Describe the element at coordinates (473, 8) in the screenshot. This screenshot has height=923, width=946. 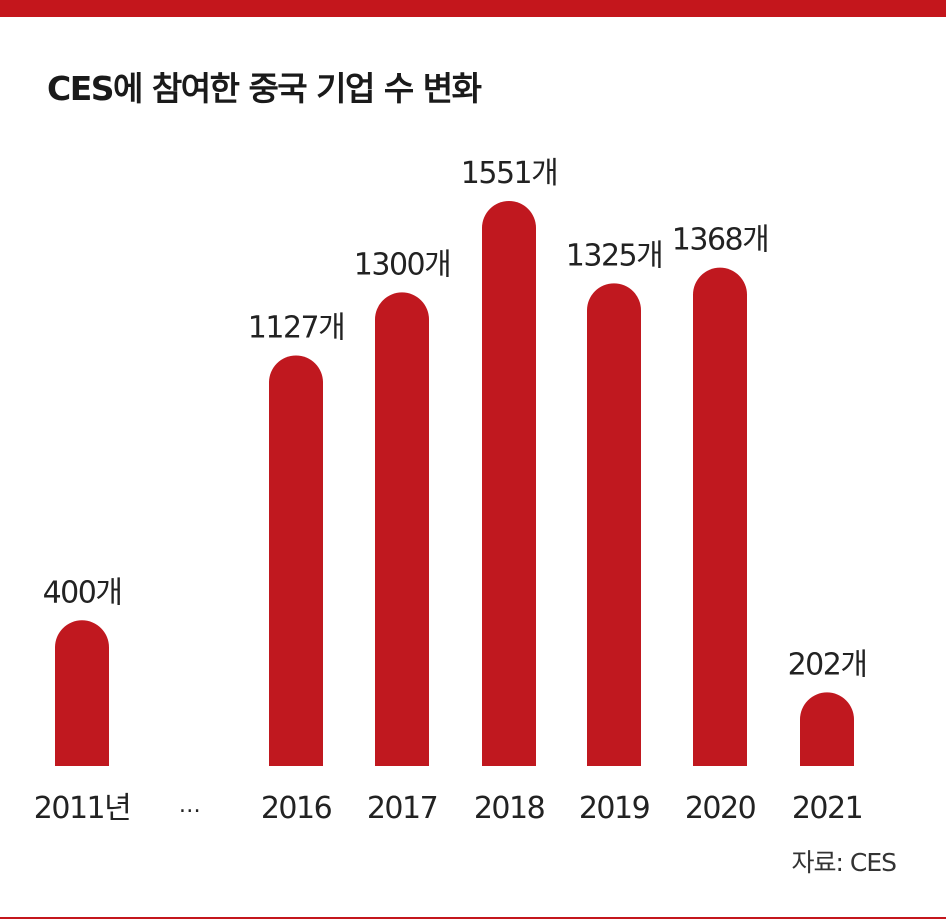
I see `top-accent-bar` at that location.